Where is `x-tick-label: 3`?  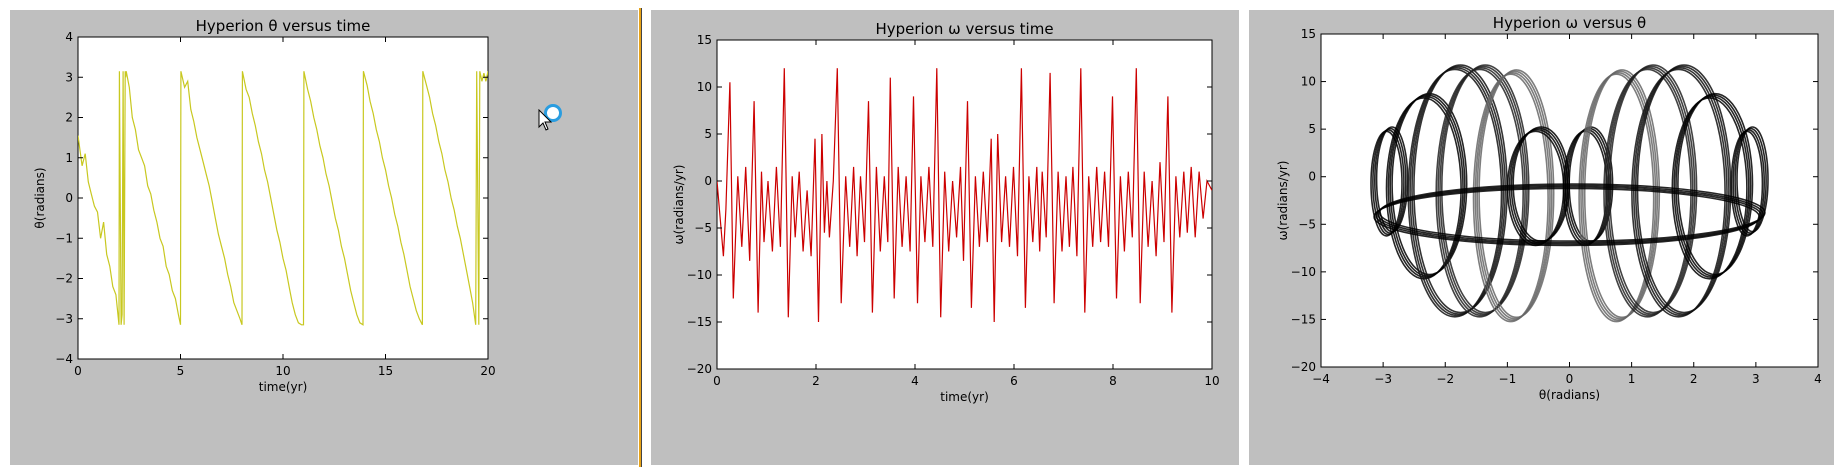
x-tick-label: 3 is located at coordinates (1756, 379).